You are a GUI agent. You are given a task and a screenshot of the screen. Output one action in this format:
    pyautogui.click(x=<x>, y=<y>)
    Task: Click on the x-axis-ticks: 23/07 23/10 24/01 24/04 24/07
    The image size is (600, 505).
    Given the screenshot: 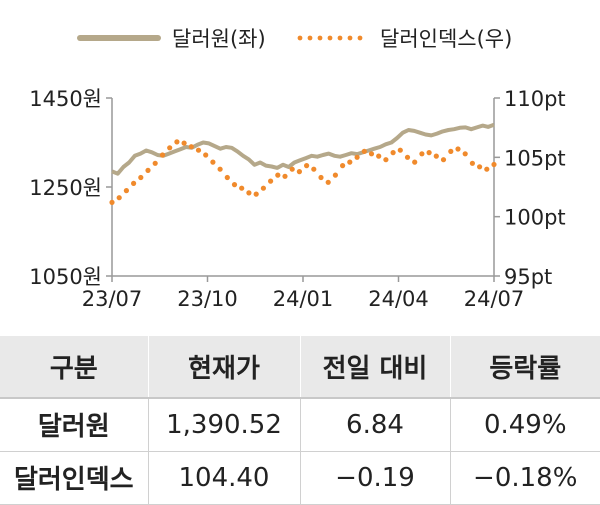 What is the action you would take?
    pyautogui.click(x=303, y=293)
    